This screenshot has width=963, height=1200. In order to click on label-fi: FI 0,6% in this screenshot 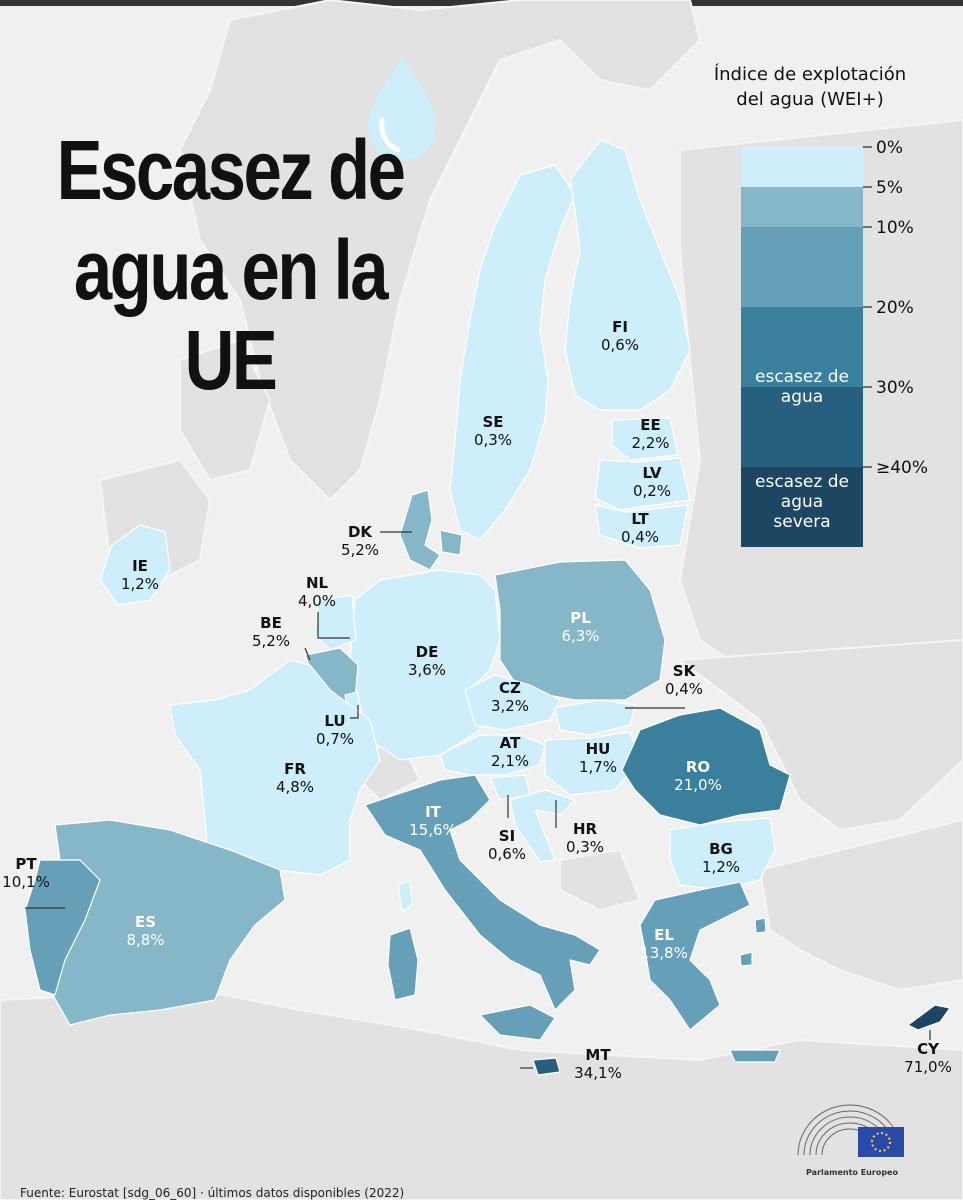, I will do `click(620, 336)`.